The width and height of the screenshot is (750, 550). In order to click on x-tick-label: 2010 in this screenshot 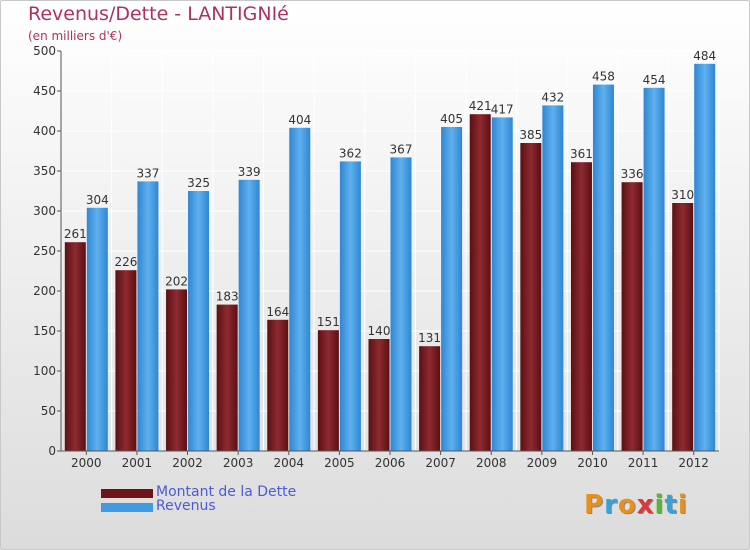, I will do `click(592, 463)`.